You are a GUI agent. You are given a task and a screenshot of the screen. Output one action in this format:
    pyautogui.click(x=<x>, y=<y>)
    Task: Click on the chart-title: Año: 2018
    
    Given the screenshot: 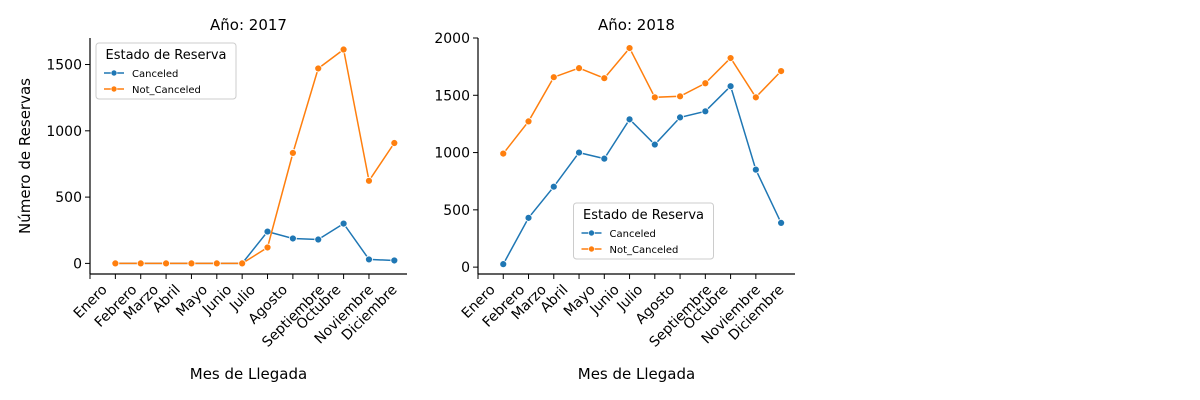 What is the action you would take?
    pyautogui.click(x=636, y=25)
    